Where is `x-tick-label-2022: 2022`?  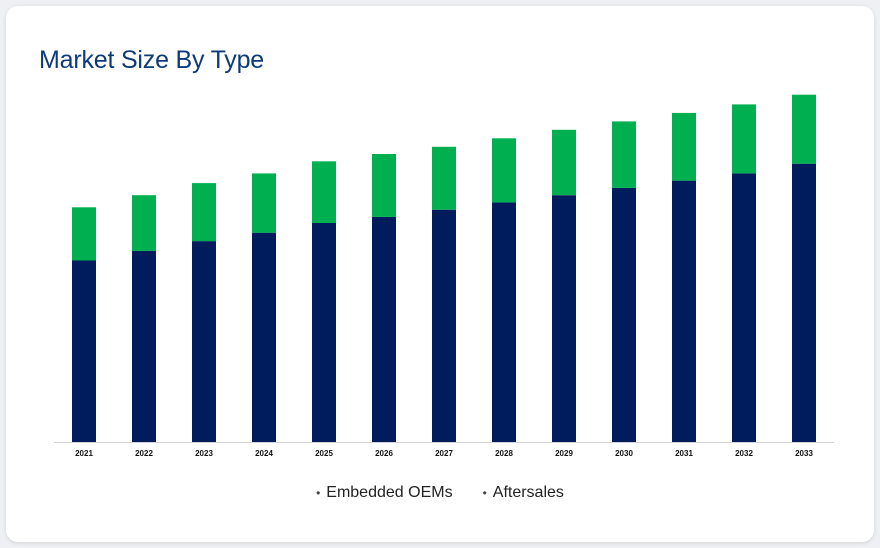
x-tick-label-2022: 2022 is located at coordinates (144, 453).